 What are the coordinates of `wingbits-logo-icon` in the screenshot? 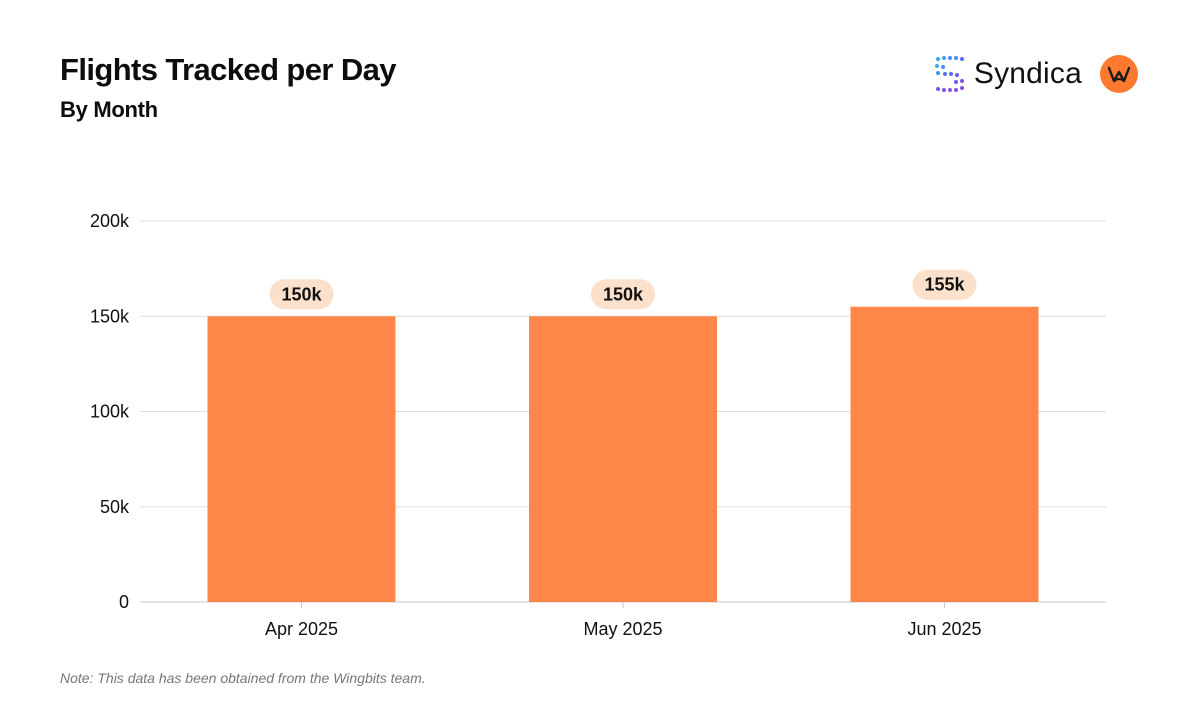 It's located at (1119, 74).